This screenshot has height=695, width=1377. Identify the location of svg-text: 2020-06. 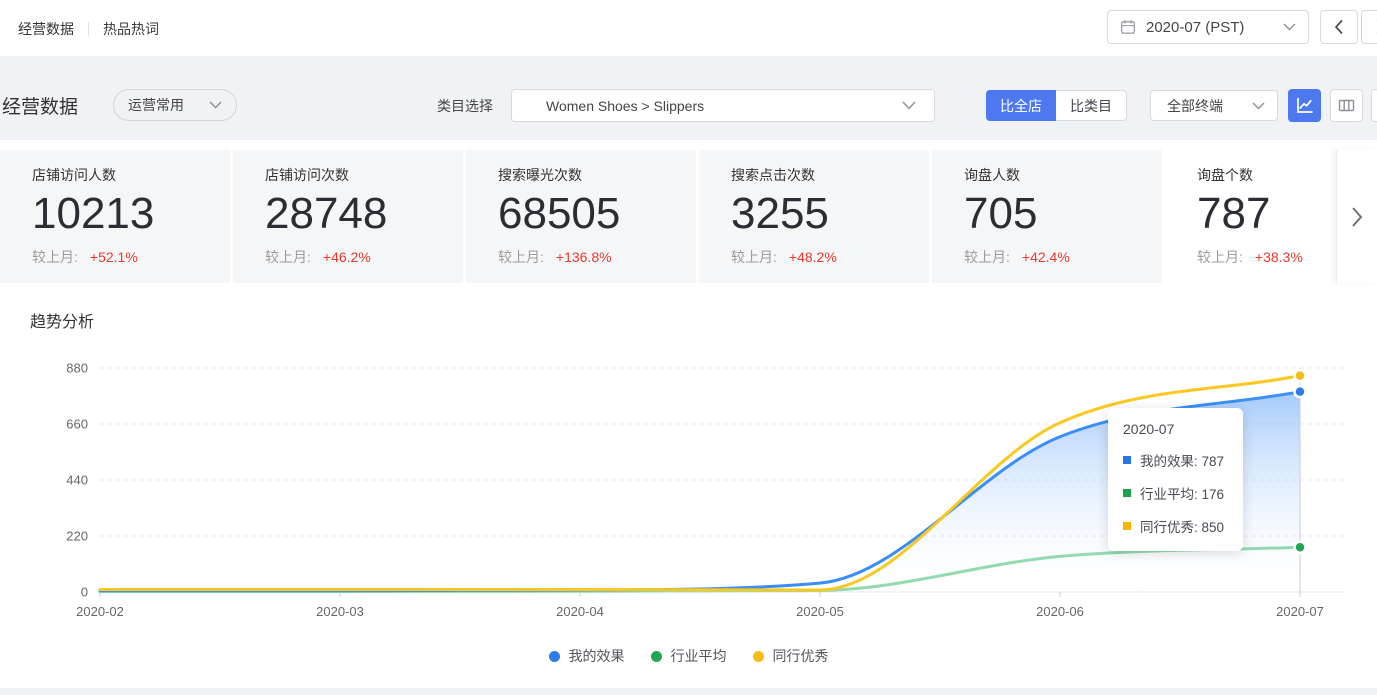
(1060, 611).